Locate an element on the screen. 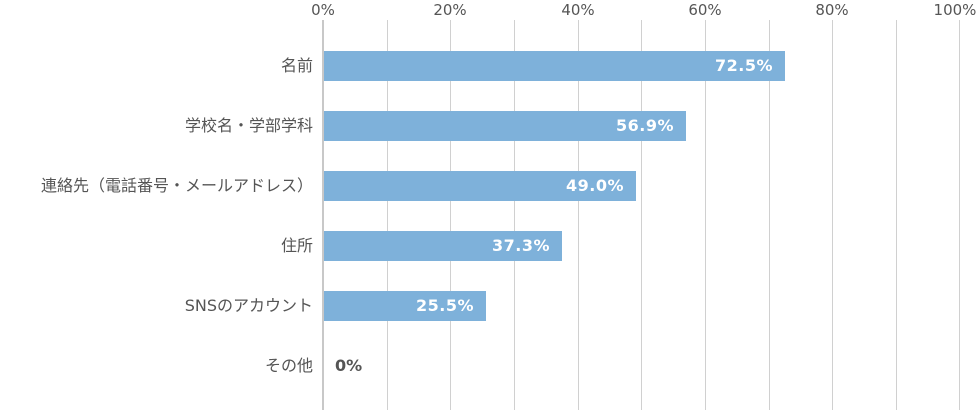  bar: 56.9% is located at coordinates (505, 126).